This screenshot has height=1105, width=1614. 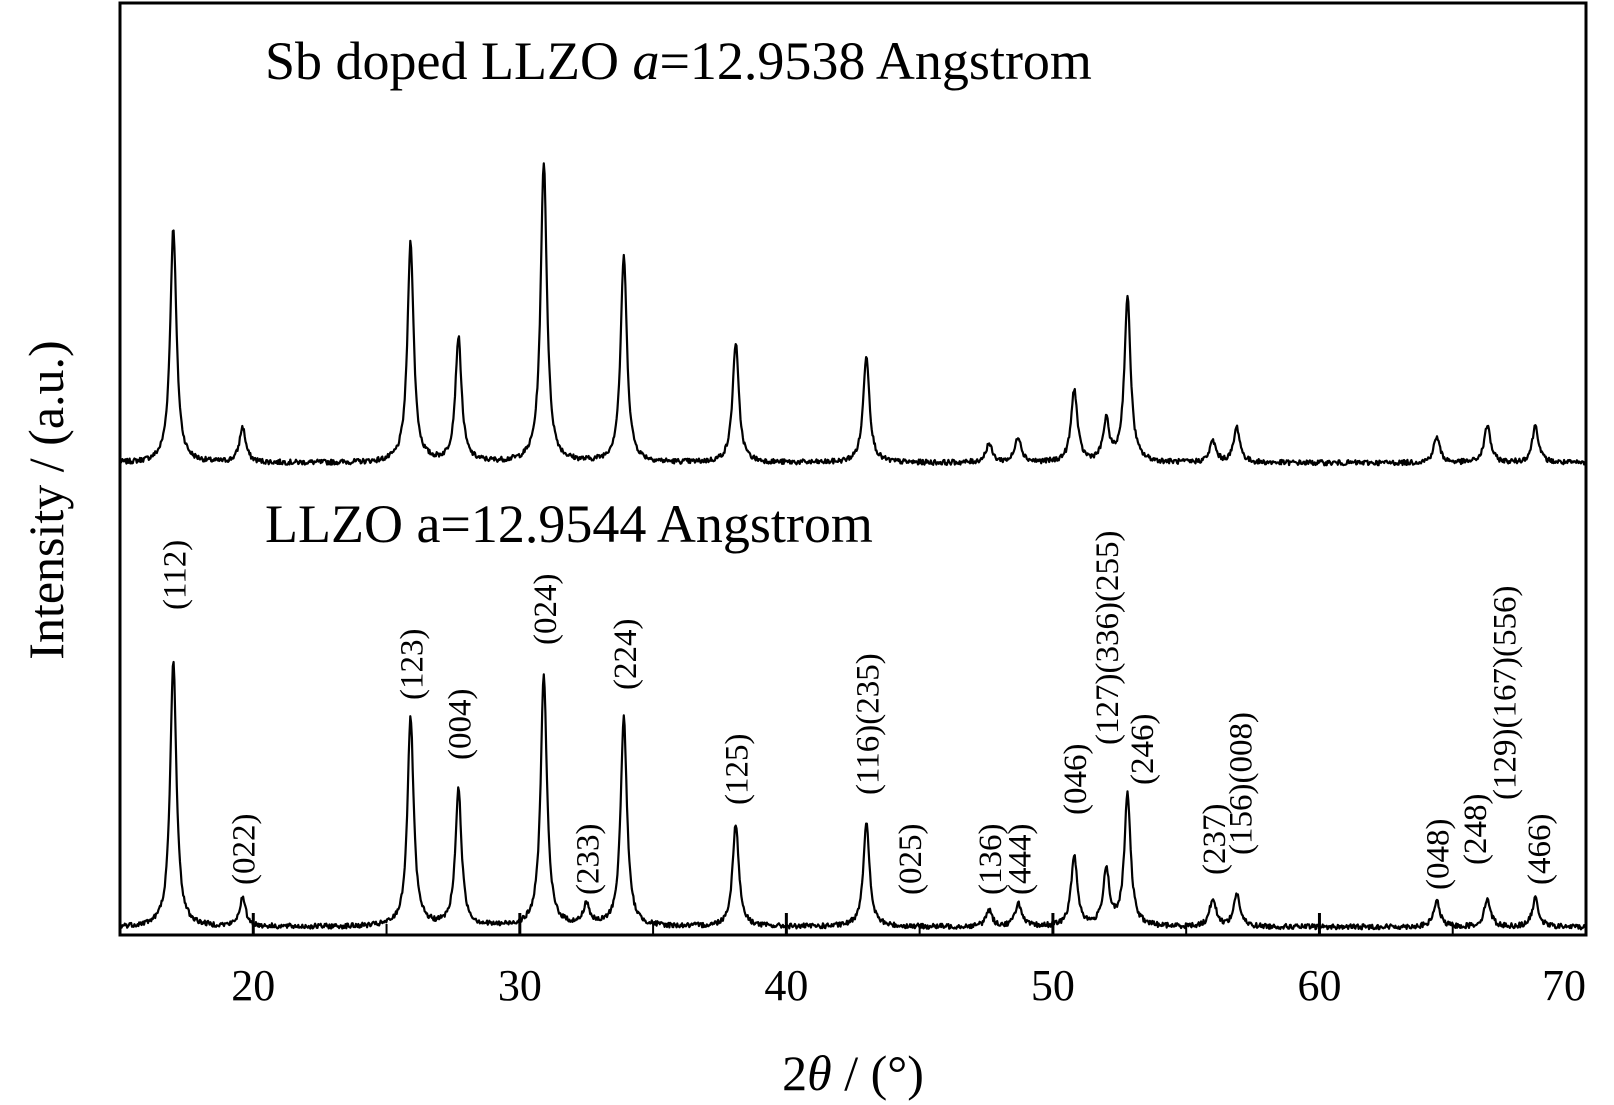 What do you see at coordinates (1020, 859) in the screenshot?
I see `peak-annotation-11: (444)` at bounding box center [1020, 859].